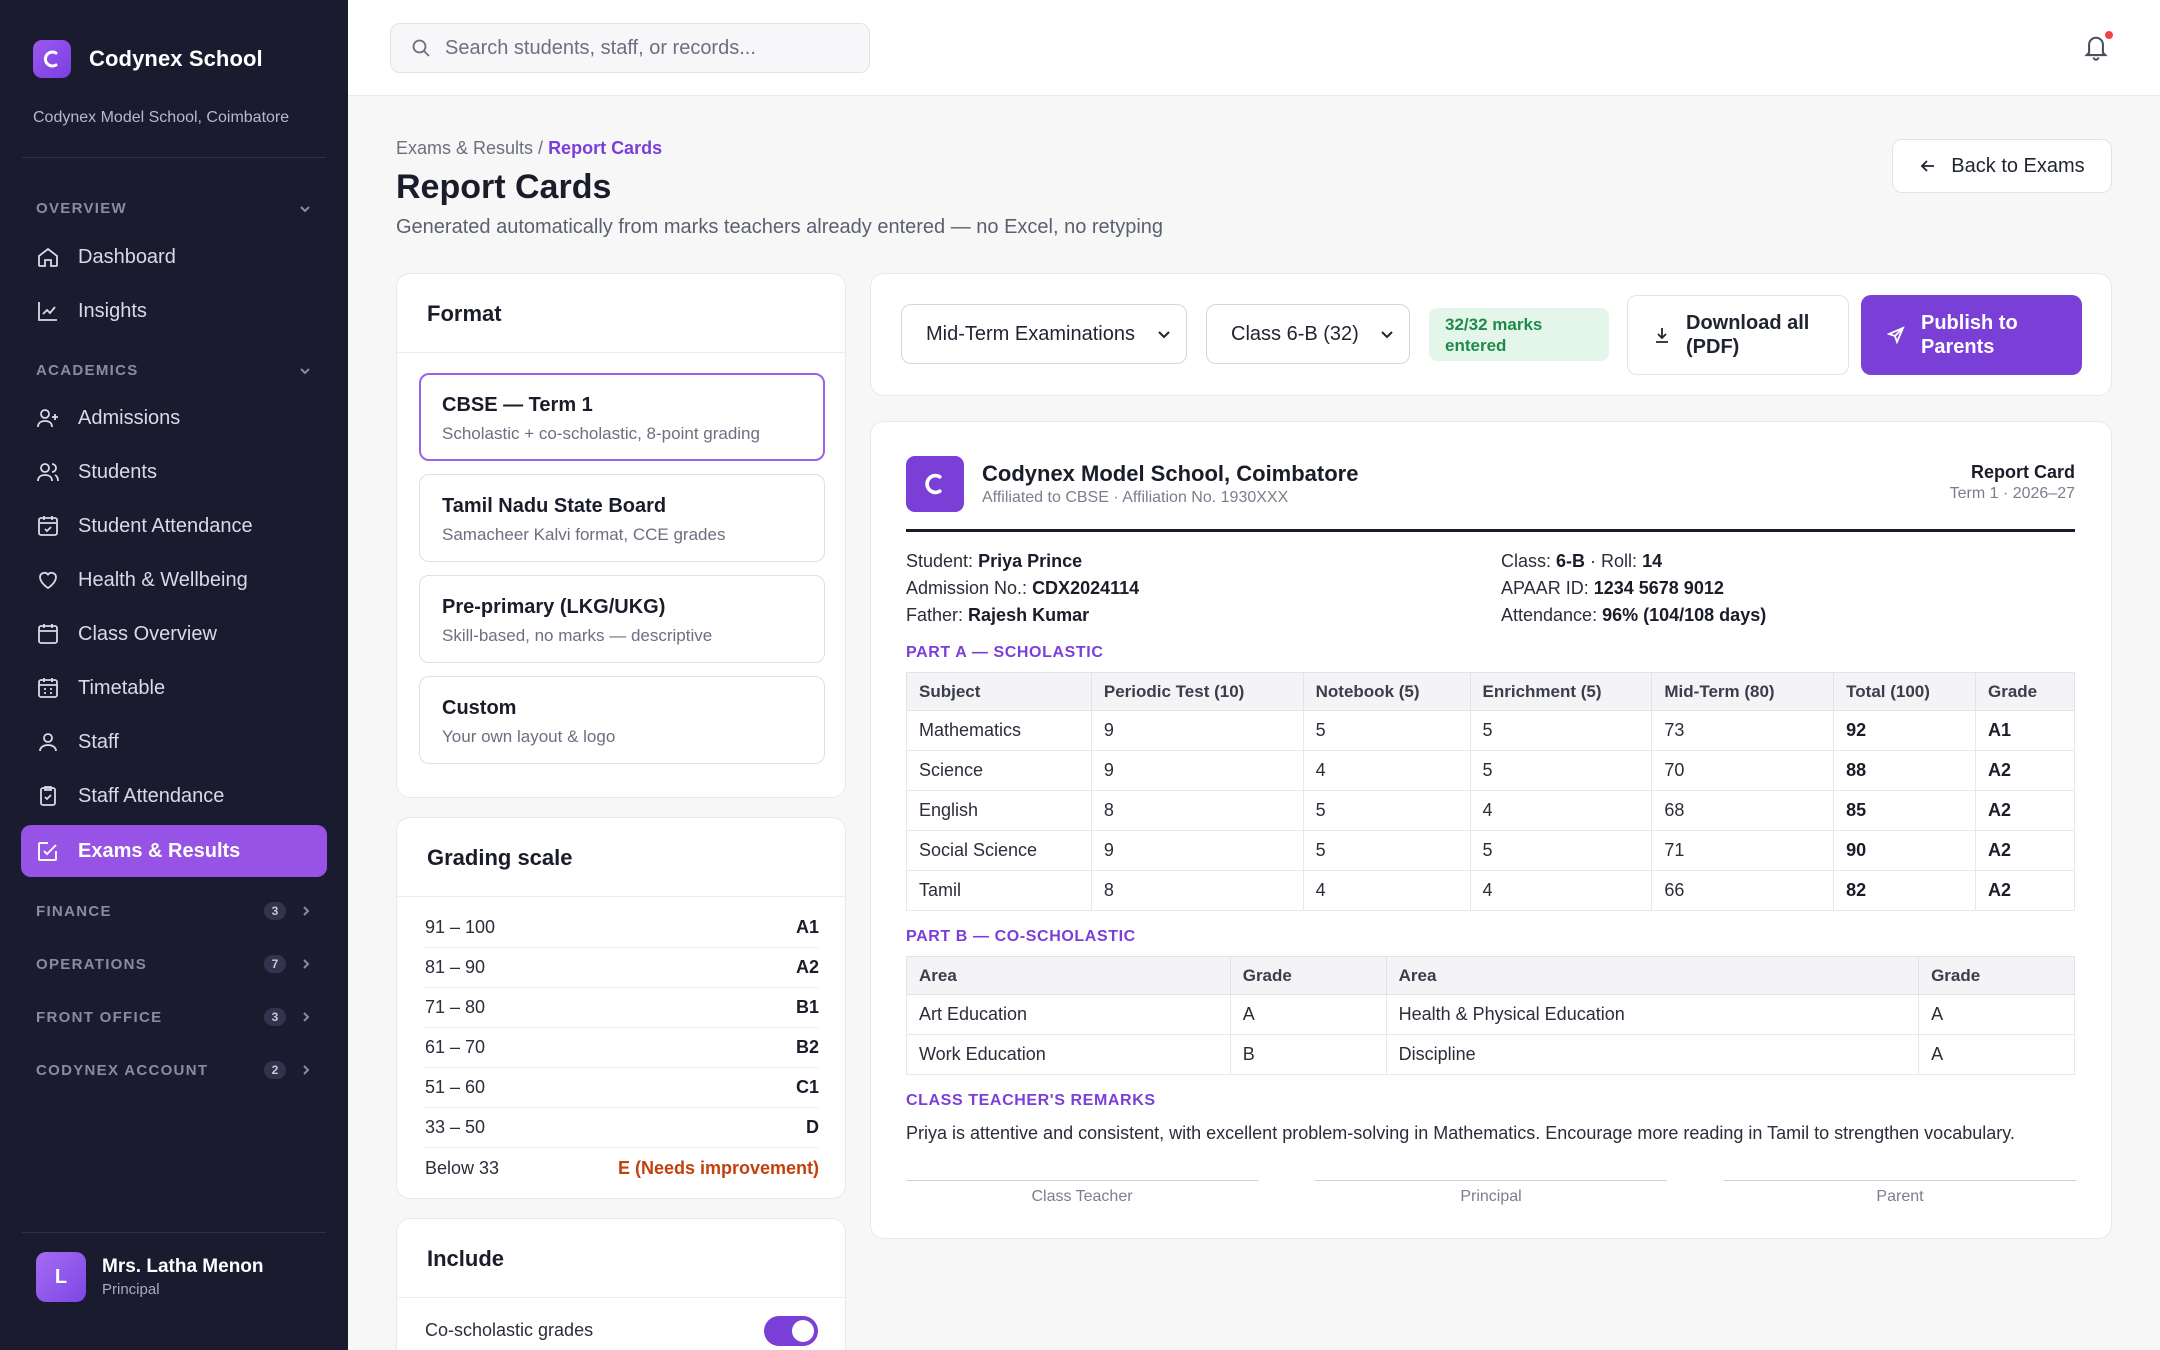  I want to click on exam-select-value: Mid-Term Examinations, so click(1030, 333).